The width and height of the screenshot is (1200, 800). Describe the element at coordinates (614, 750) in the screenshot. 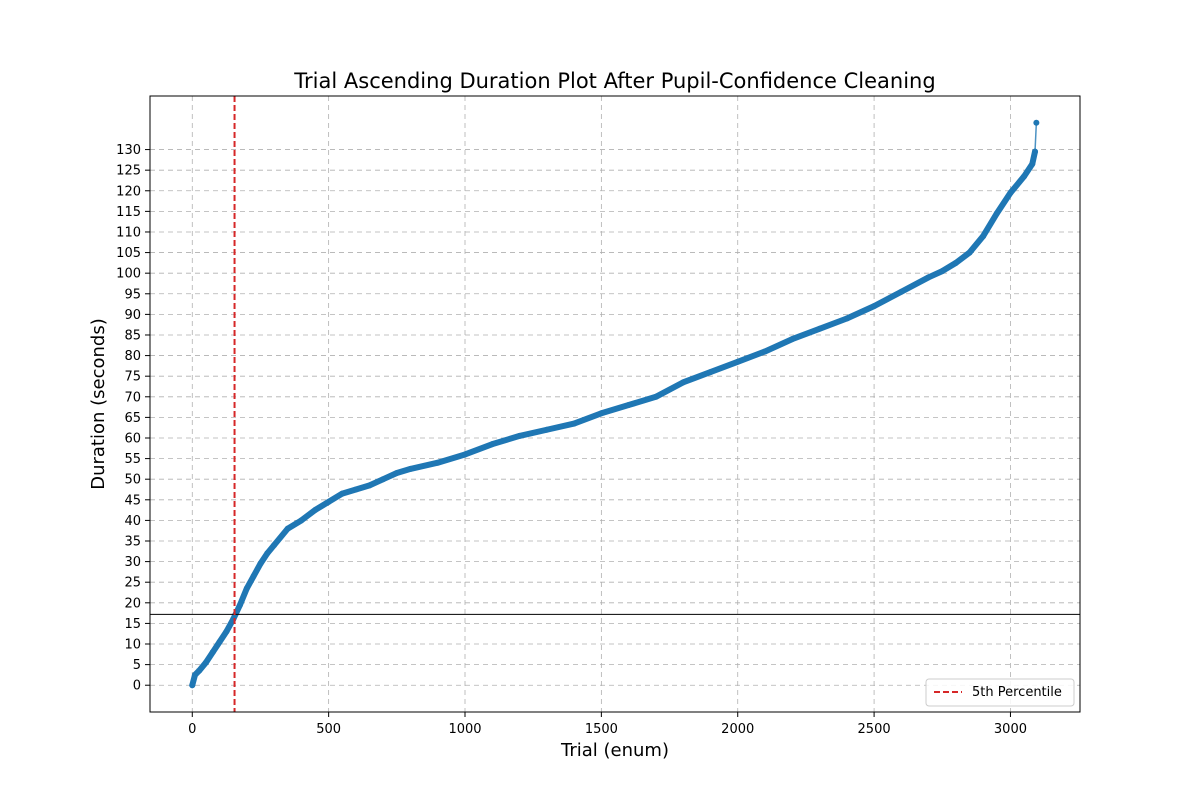

I see `x-axis-label: Trial (enum)` at that location.